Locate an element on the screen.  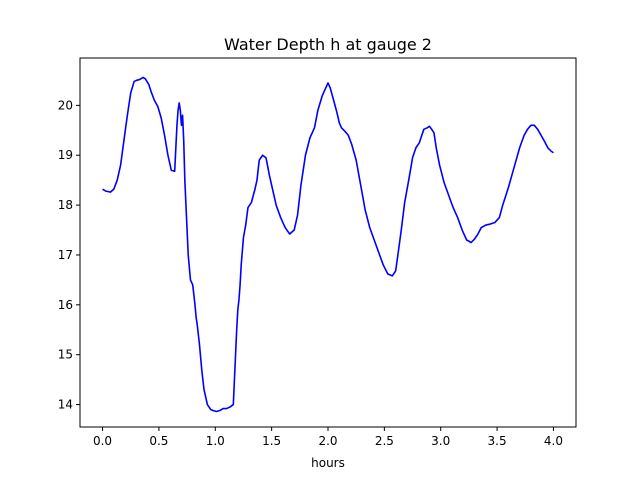
y-tick-label: 16 is located at coordinates (65, 305).